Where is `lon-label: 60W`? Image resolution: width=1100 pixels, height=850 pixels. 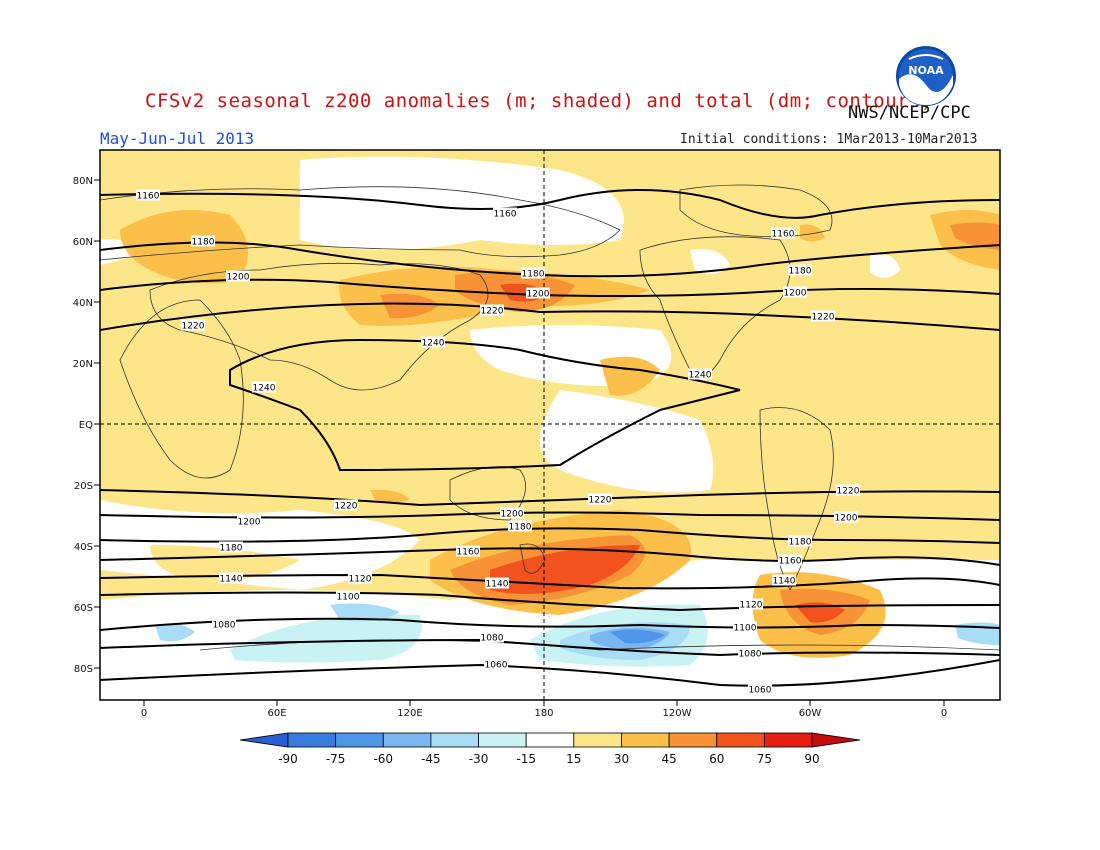
lon-label: 60W is located at coordinates (810, 713).